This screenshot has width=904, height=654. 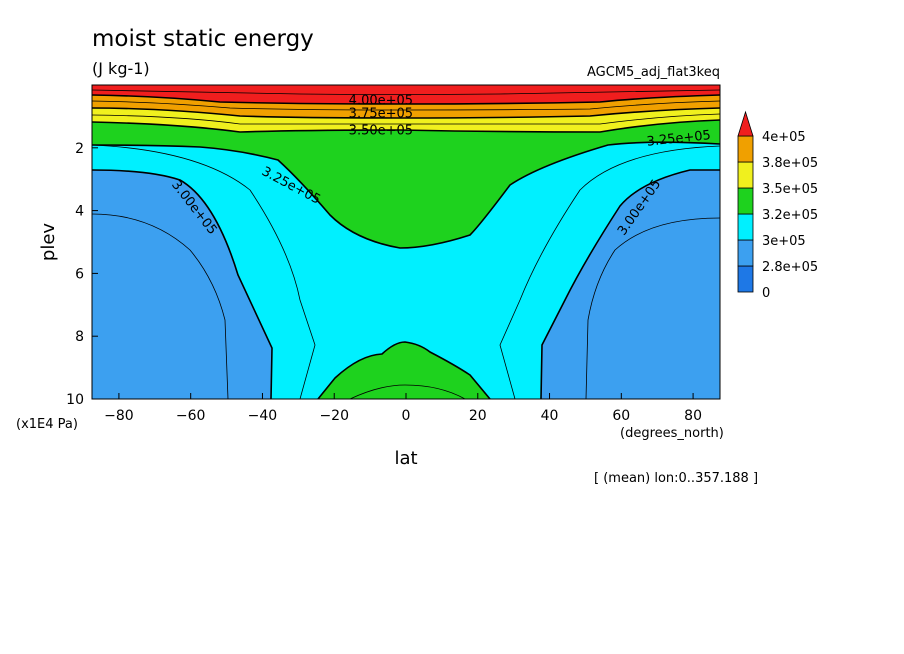 I want to click on contour-line-3p75e5, so click(x=406, y=113).